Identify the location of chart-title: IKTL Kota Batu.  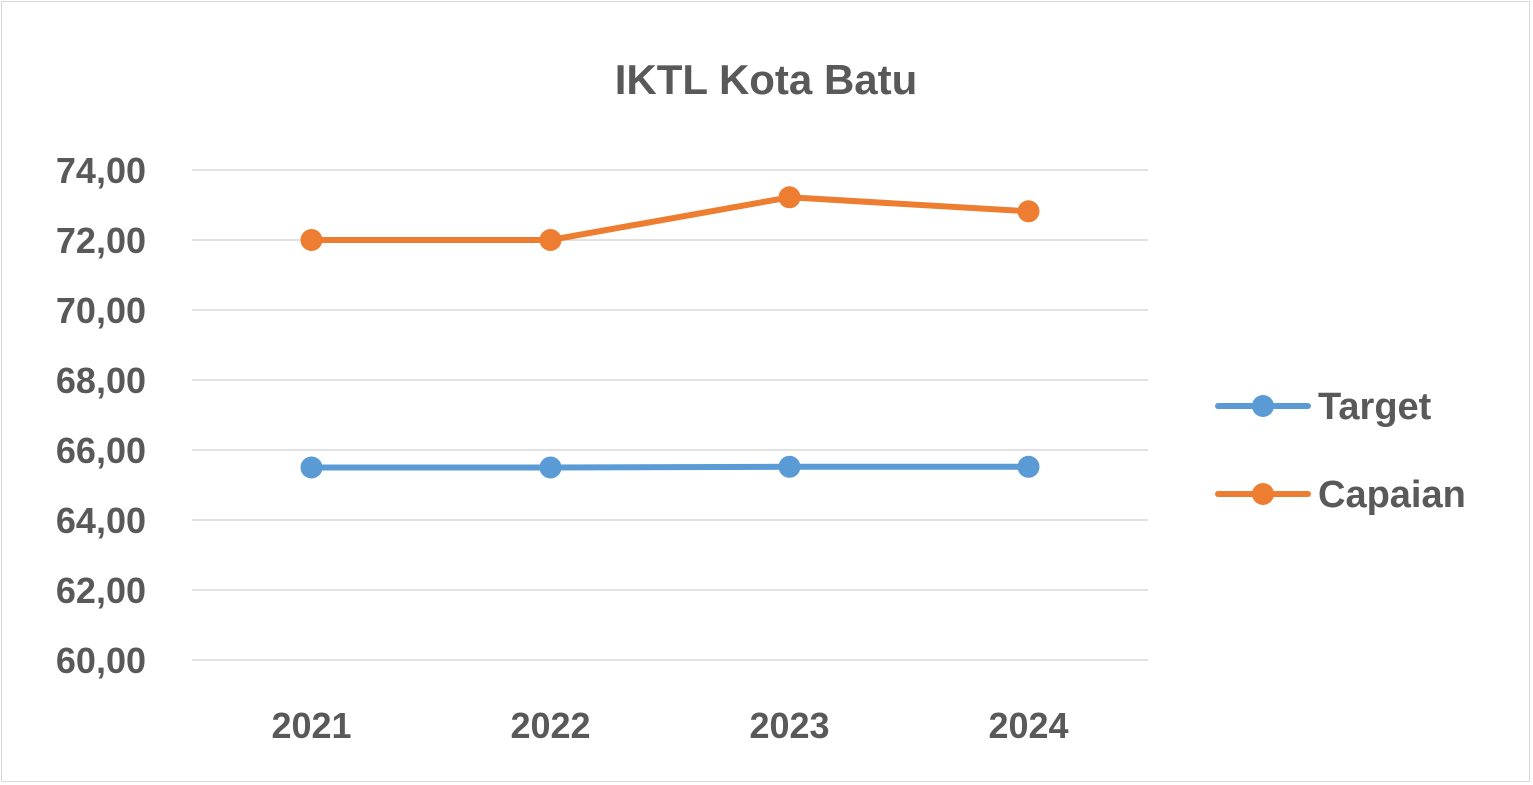
(766, 79).